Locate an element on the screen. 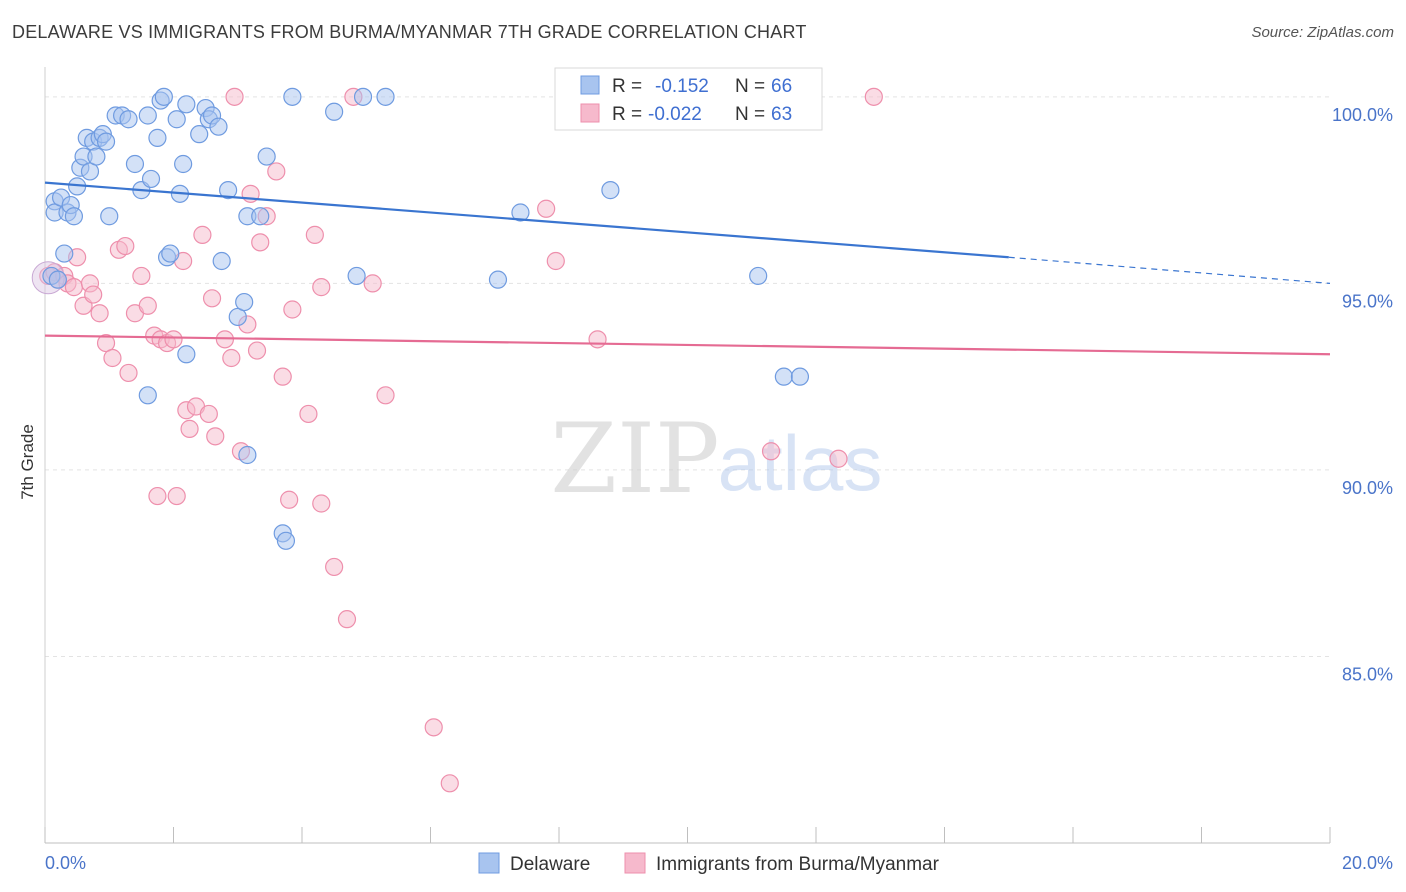 The image size is (1406, 892). legend-r-value: -0.152 is located at coordinates (682, 86).